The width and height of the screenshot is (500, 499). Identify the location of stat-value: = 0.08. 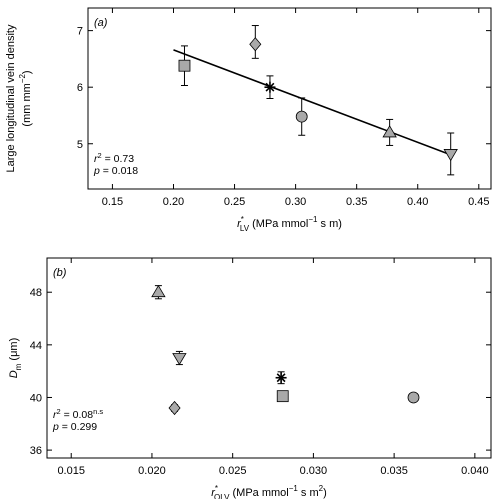
(77, 415).